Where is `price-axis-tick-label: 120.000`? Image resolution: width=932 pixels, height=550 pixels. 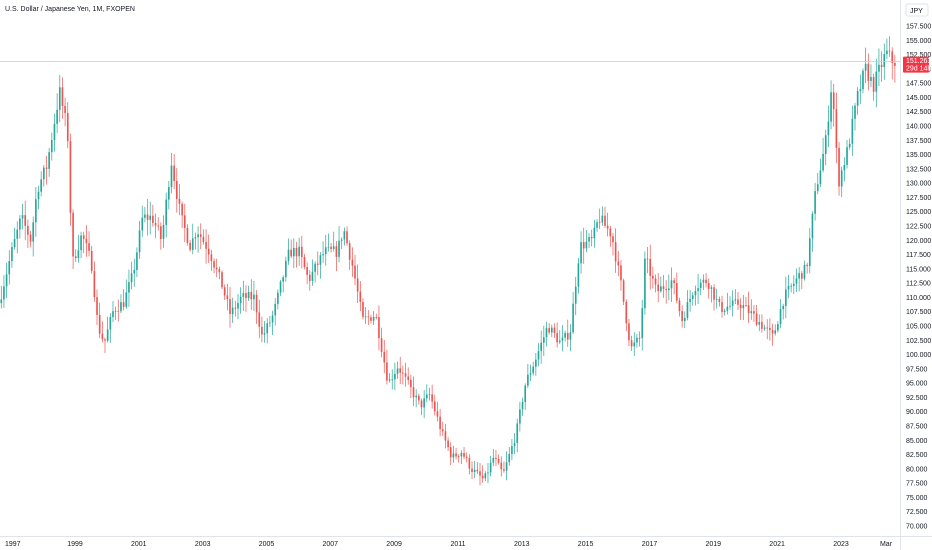 price-axis-tick-label: 120.000 is located at coordinates (918, 241).